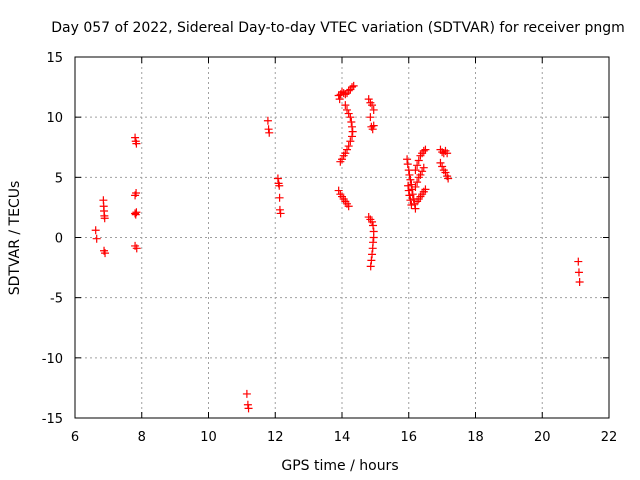 The image size is (640, 480). What do you see at coordinates (408, 437) in the screenshot?
I see `x-tick-label: 16` at bounding box center [408, 437].